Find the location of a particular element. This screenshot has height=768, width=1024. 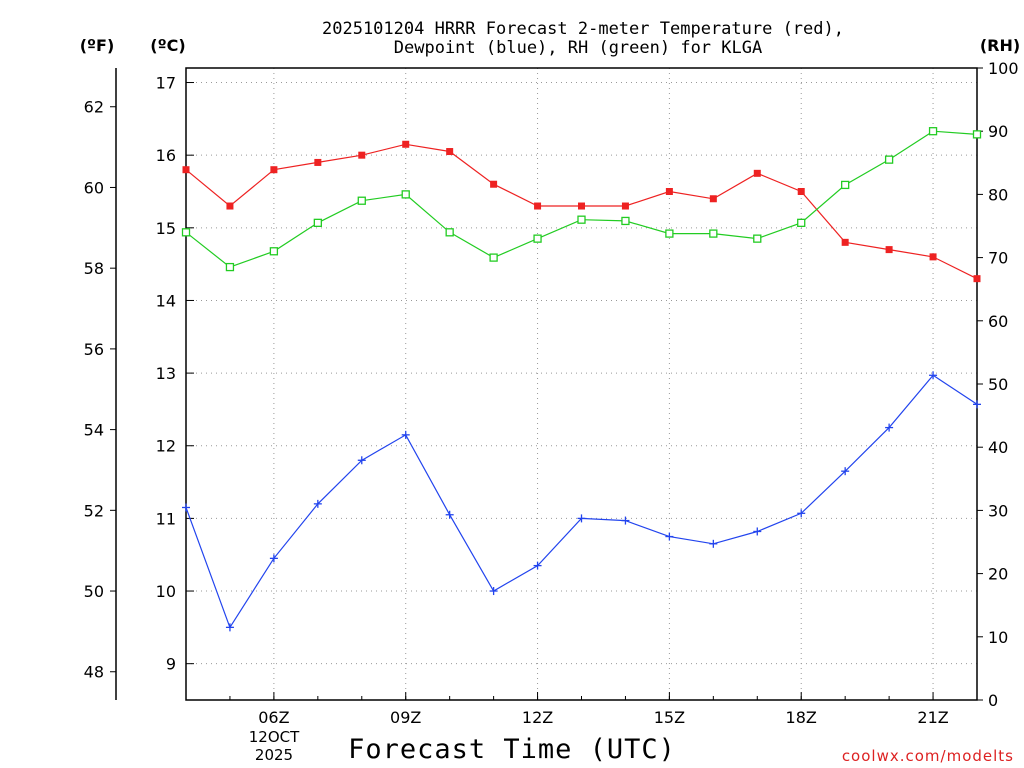

rh-tick-label: 10 is located at coordinates (998, 637).